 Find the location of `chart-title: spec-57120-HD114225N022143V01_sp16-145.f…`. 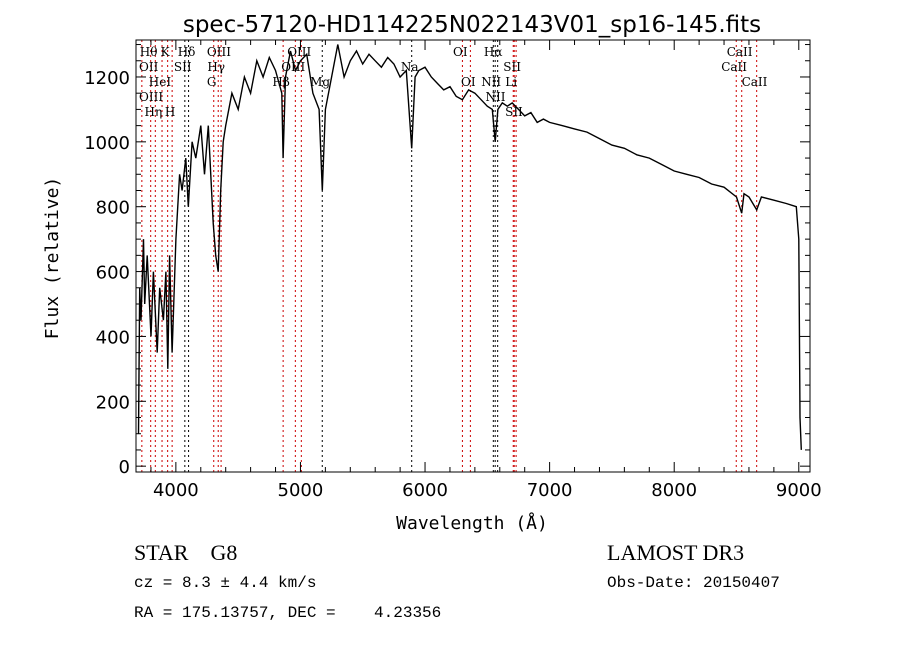

chart-title: spec-57120-HD114225N022143V01_sp16-145.f… is located at coordinates (472, 25).